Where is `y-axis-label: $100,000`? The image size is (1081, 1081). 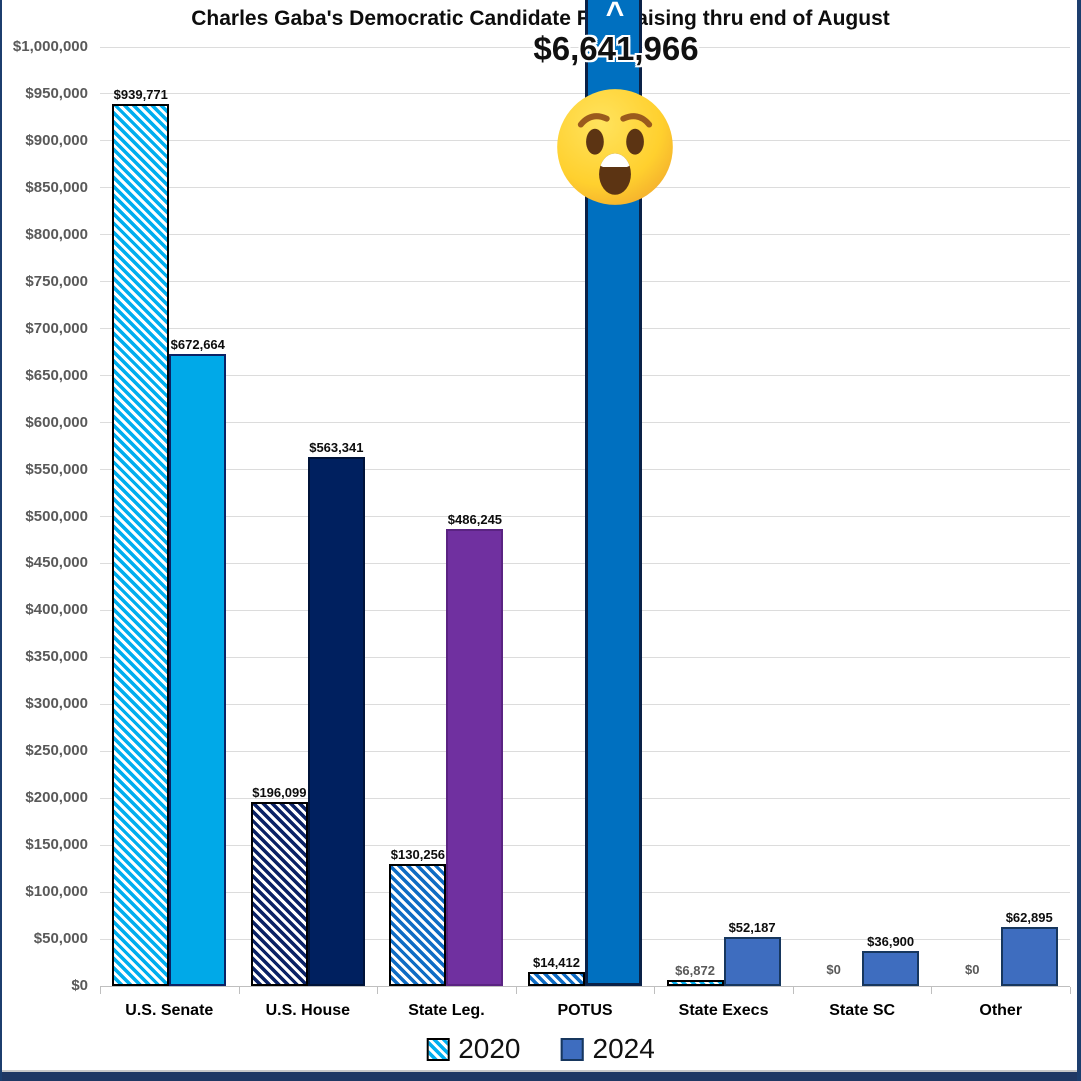 y-axis-label: $100,000 is located at coordinates (56, 892).